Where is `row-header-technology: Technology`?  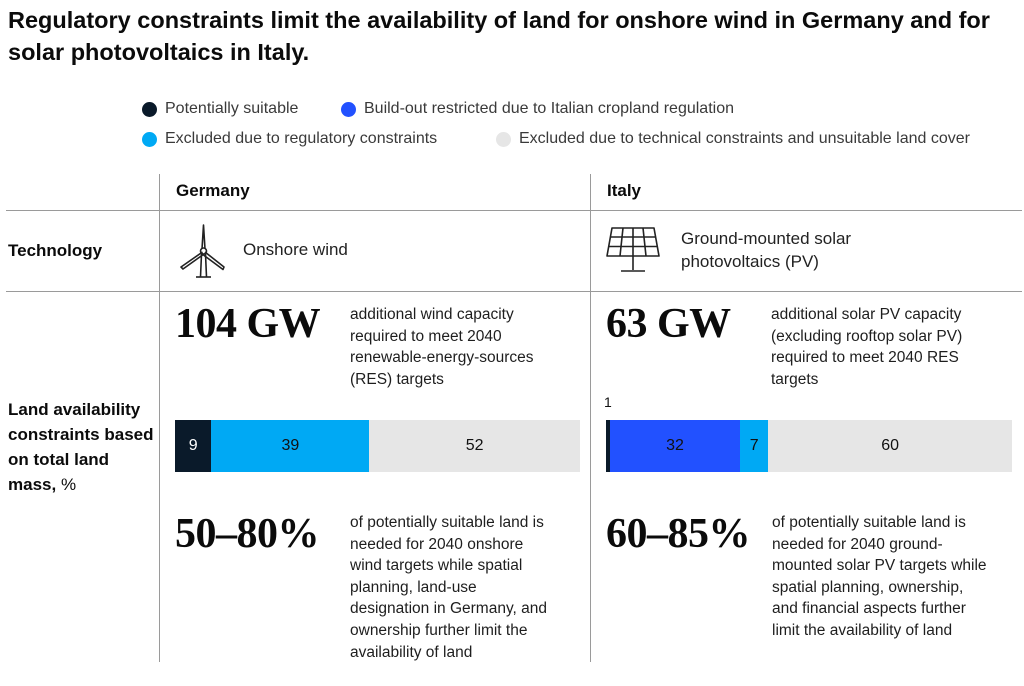
row-header-technology: Technology is located at coordinates (55, 250).